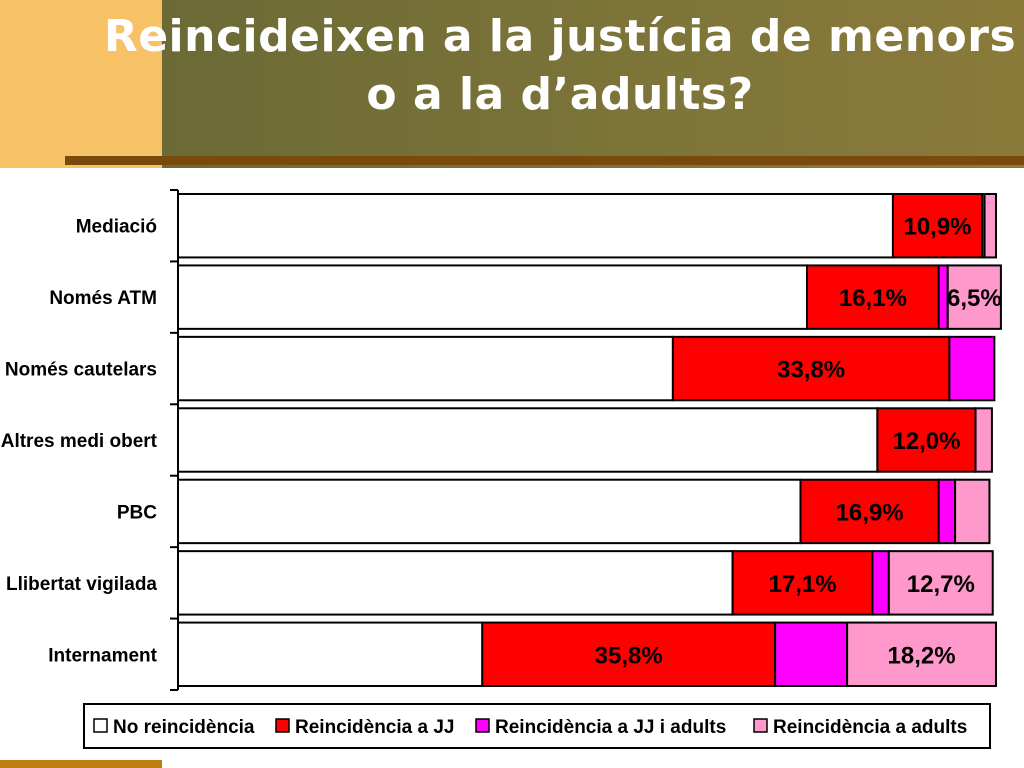 The width and height of the screenshot is (1024, 768). What do you see at coordinates (870, 727) in the screenshot?
I see `legend-label: Reincidència a adults` at bounding box center [870, 727].